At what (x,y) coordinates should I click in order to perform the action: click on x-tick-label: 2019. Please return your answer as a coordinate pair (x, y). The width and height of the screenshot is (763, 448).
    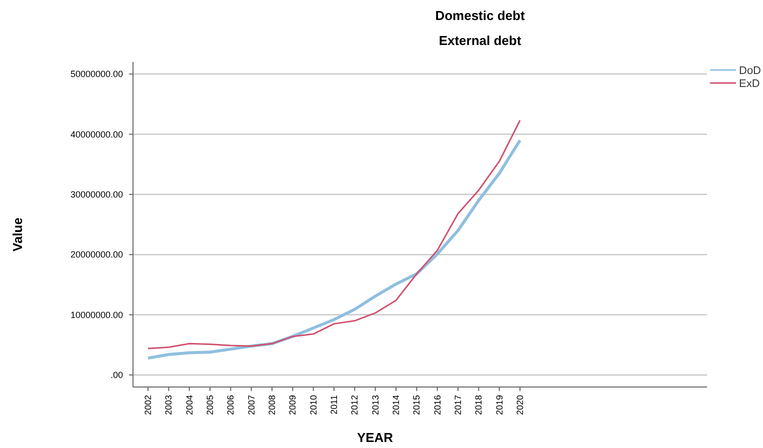
    Looking at the image, I should click on (499, 405).